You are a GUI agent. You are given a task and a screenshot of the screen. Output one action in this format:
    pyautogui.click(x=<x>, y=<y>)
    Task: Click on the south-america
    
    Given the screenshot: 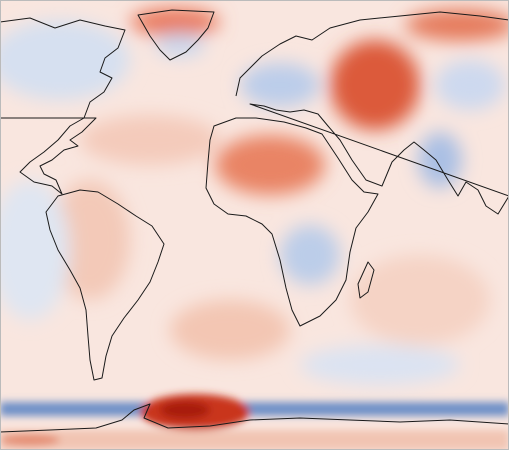 What is the action you would take?
    pyautogui.click(x=105, y=285)
    